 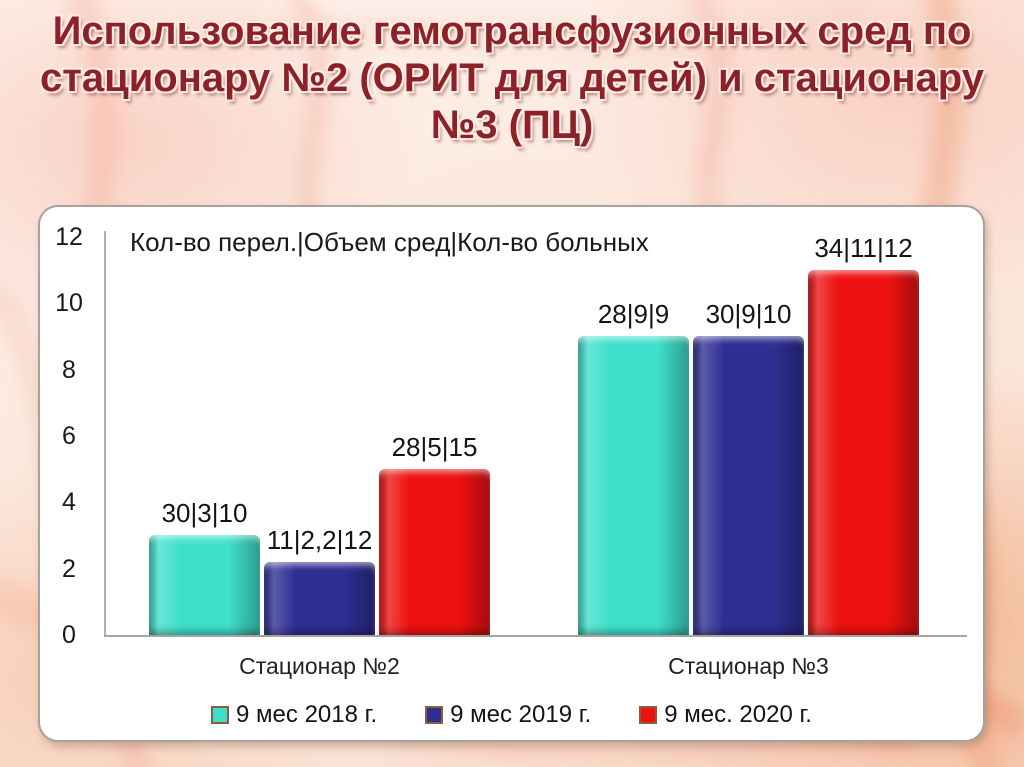 I want to click on bar-value-label: 28|9|9, so click(x=633, y=314).